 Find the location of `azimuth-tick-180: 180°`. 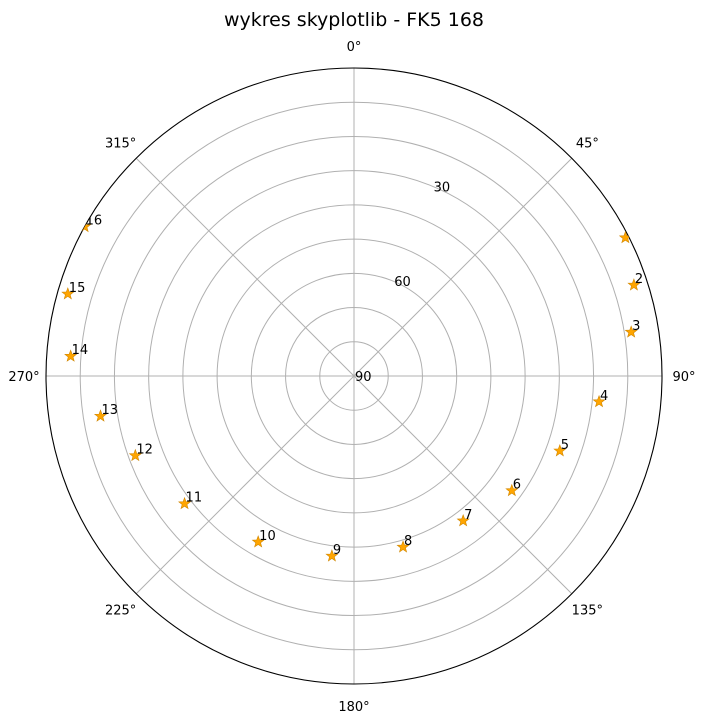

azimuth-tick-180: 180° is located at coordinates (353, 707).